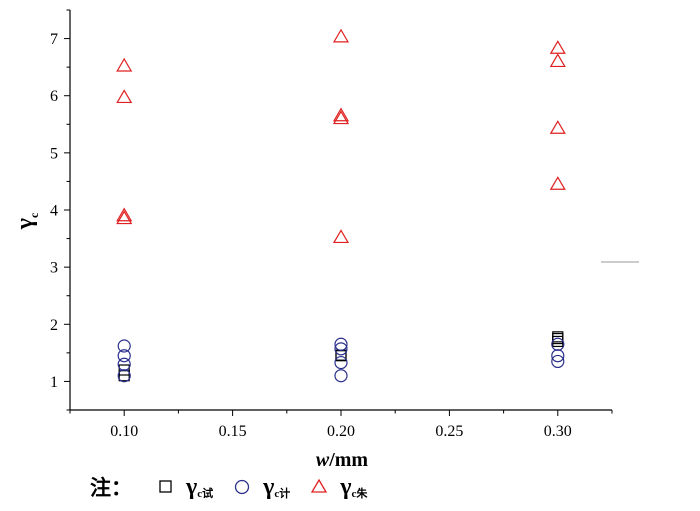  I want to click on legend-item-test: γ c试, so click(185, 487).